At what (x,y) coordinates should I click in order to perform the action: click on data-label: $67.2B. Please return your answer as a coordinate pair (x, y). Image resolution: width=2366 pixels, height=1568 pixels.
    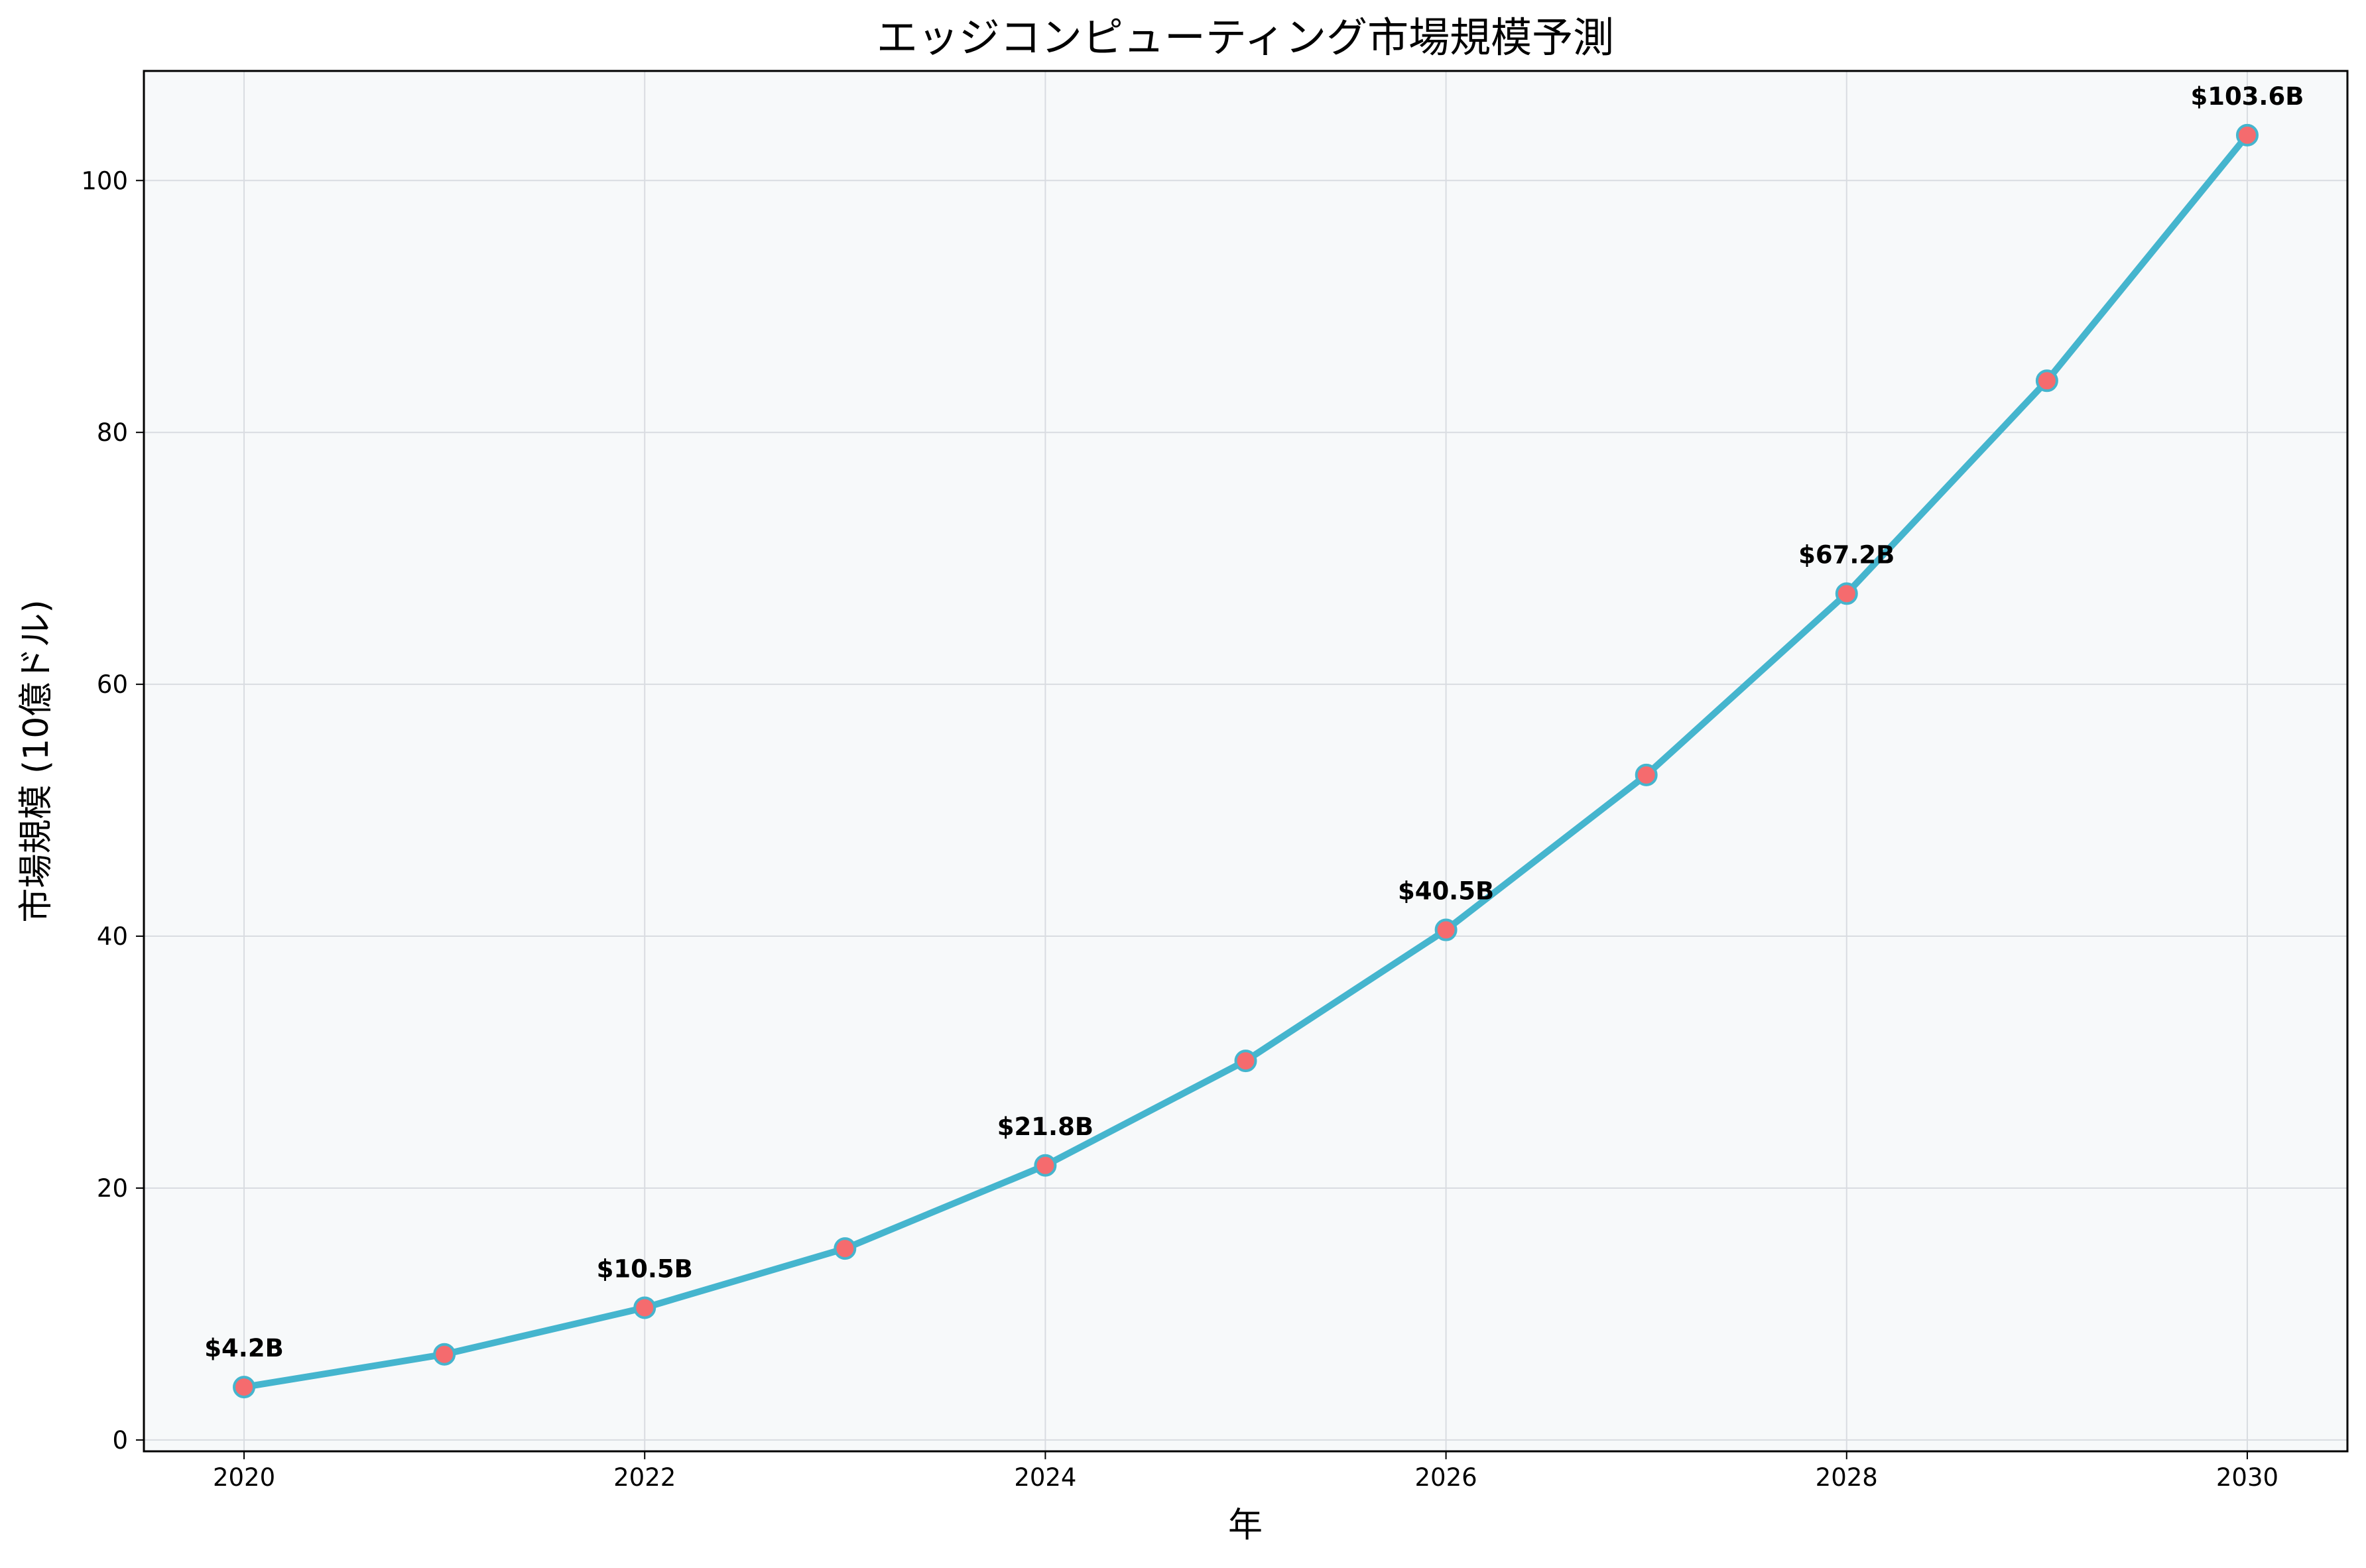
    Looking at the image, I should click on (1846, 554).